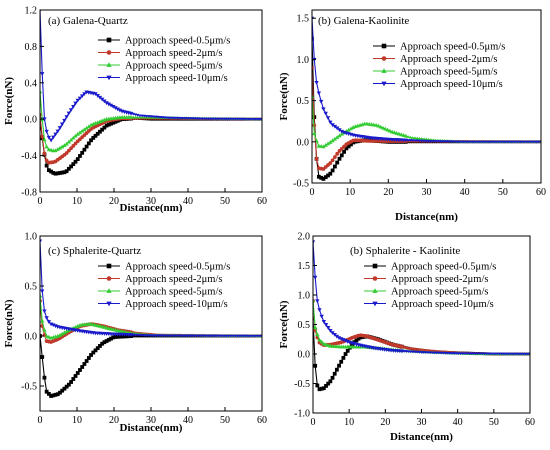 This screenshot has width=550, height=450. What do you see at coordinates (151, 121) in the screenshot?
I see `series-line` at bounding box center [151, 121].